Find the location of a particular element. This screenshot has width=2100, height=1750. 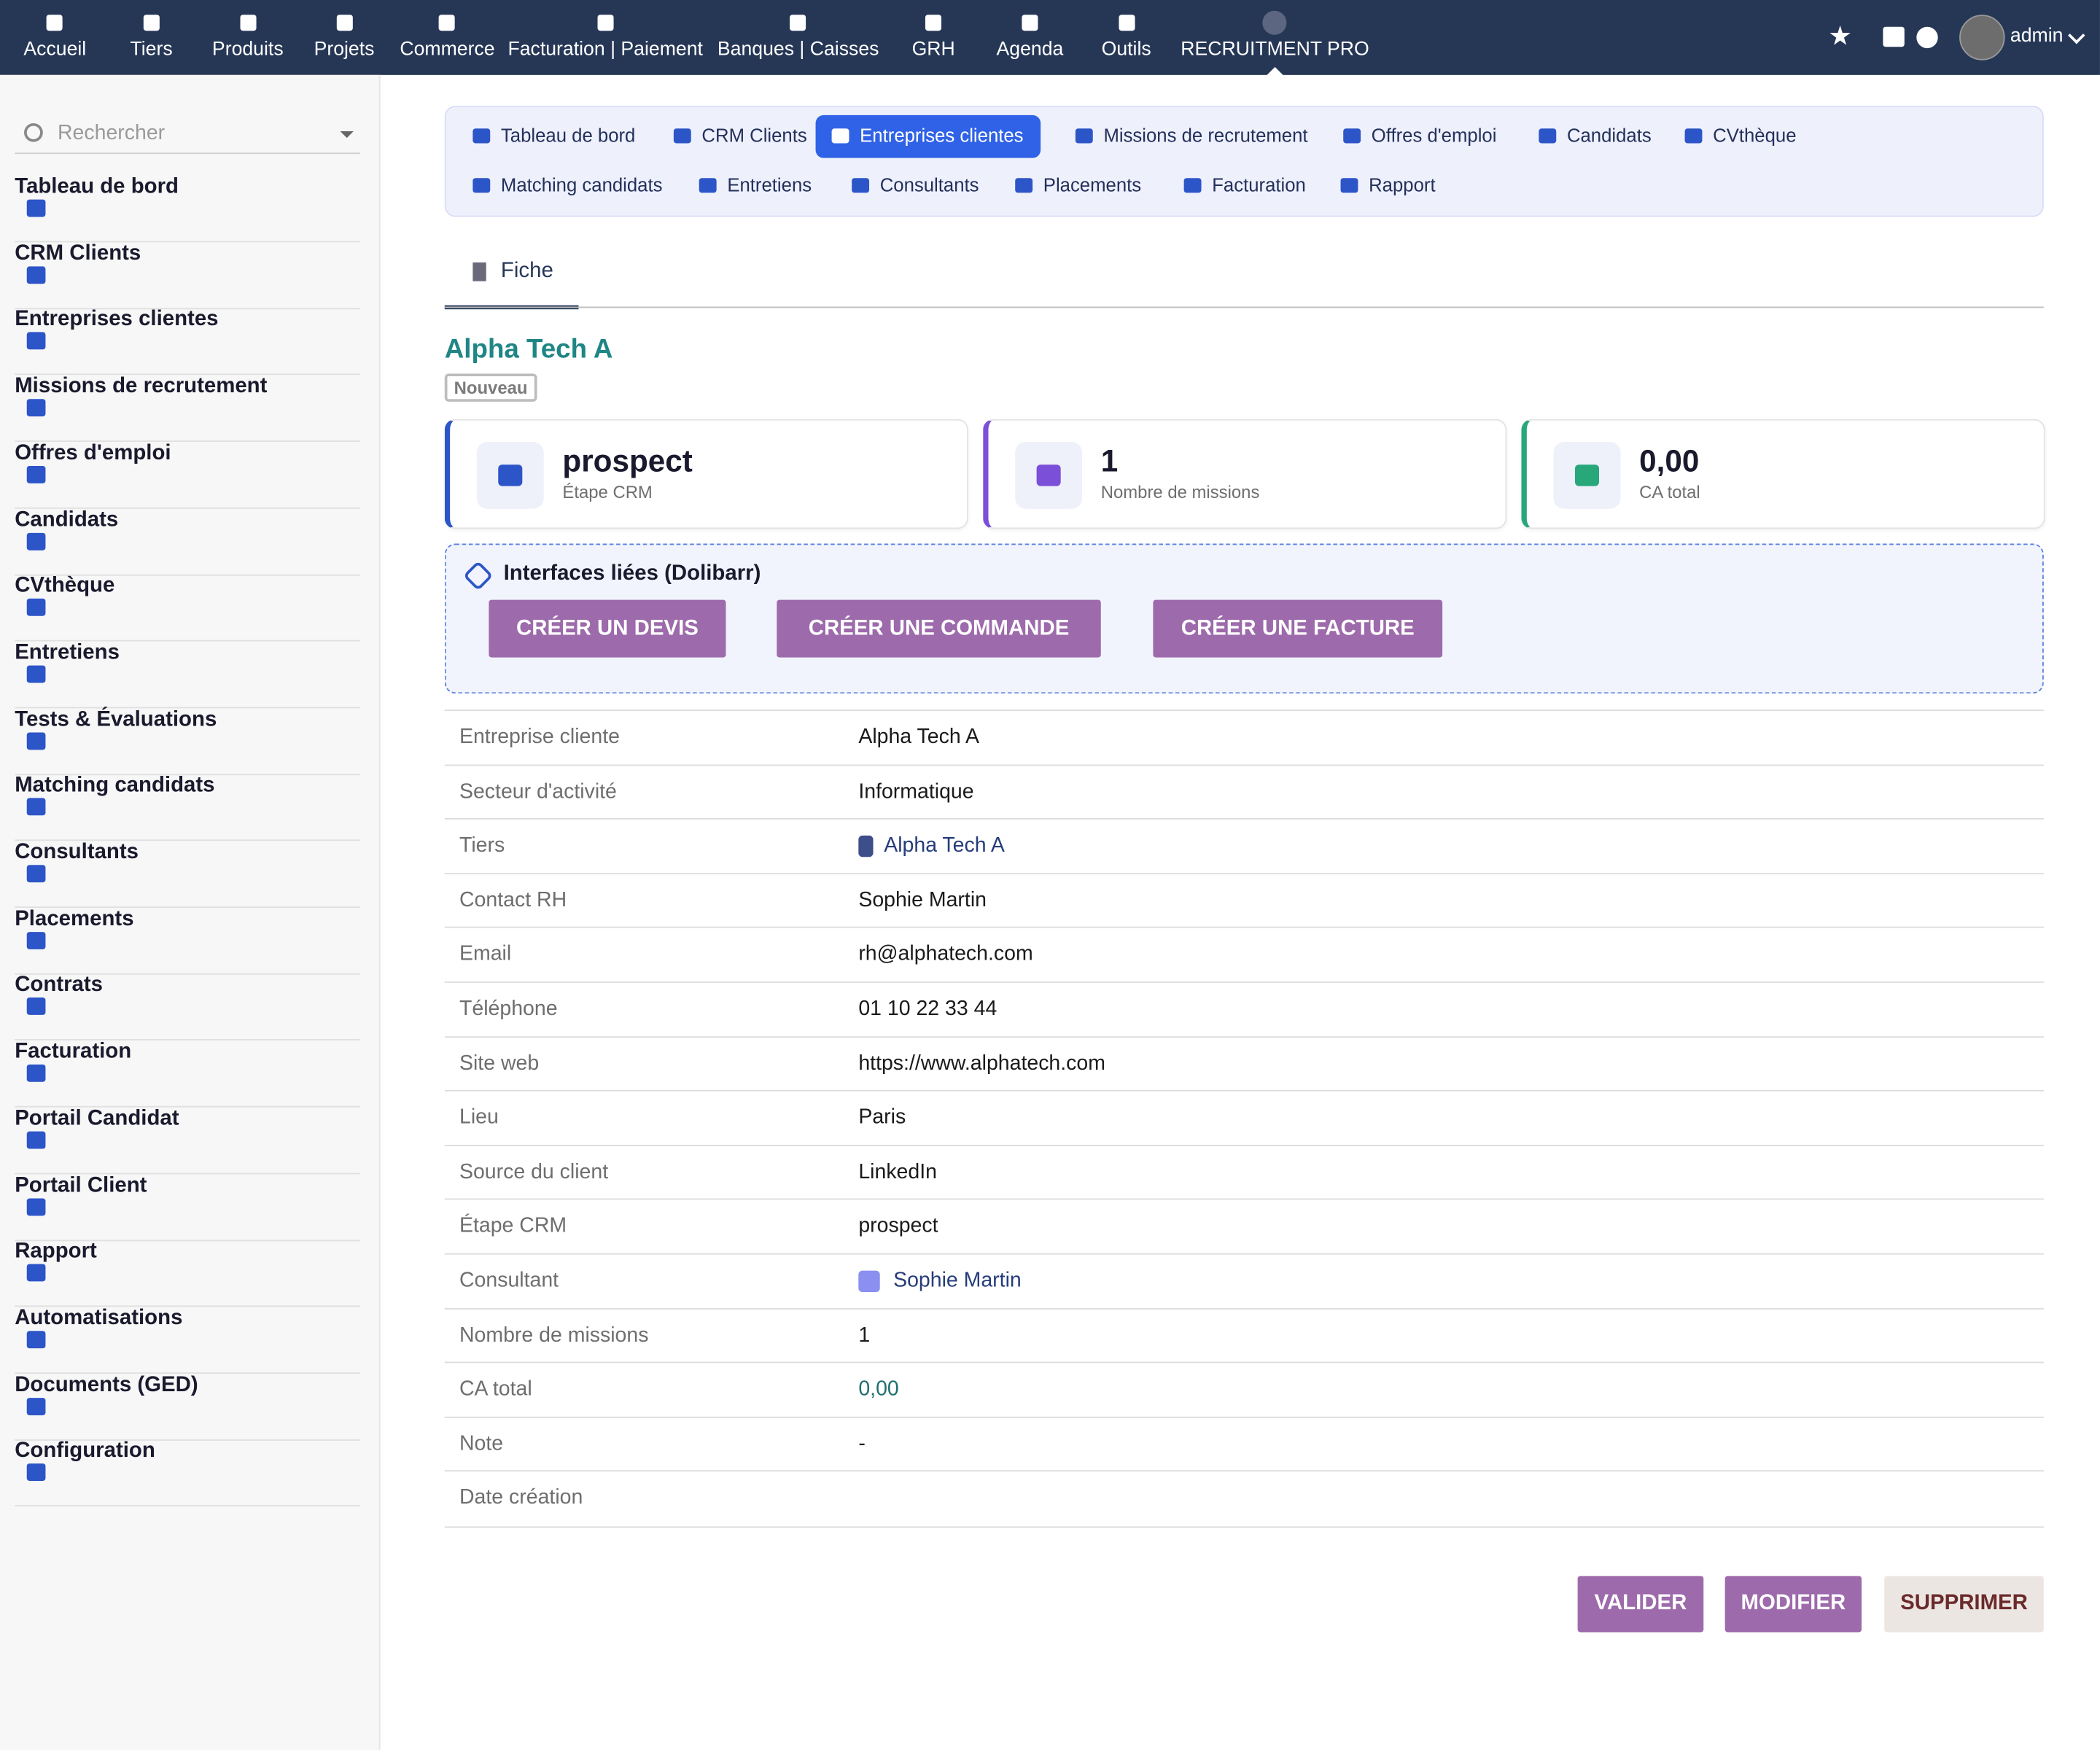

top-nav-item: Facturation | Paiement is located at coordinates (605, 37).